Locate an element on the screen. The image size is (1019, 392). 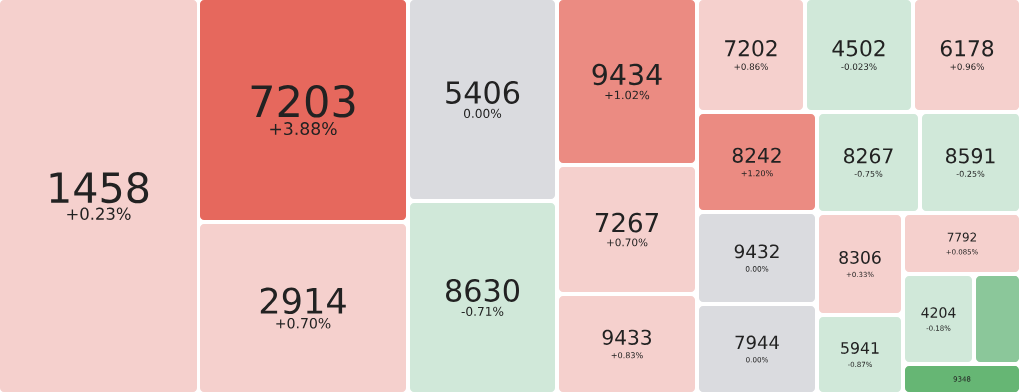
category-label: 8306 is located at coordinates (860, 257).